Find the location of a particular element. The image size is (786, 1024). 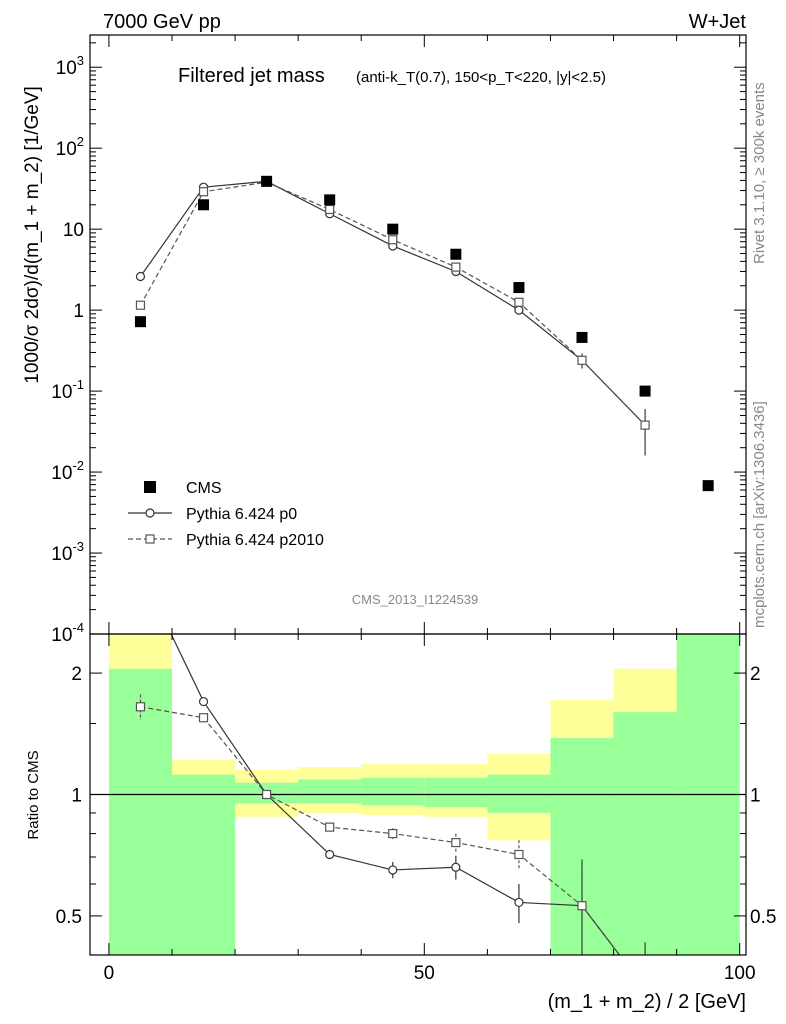

legend-label-1: Pythia 6.424 p0 is located at coordinates (241, 514).